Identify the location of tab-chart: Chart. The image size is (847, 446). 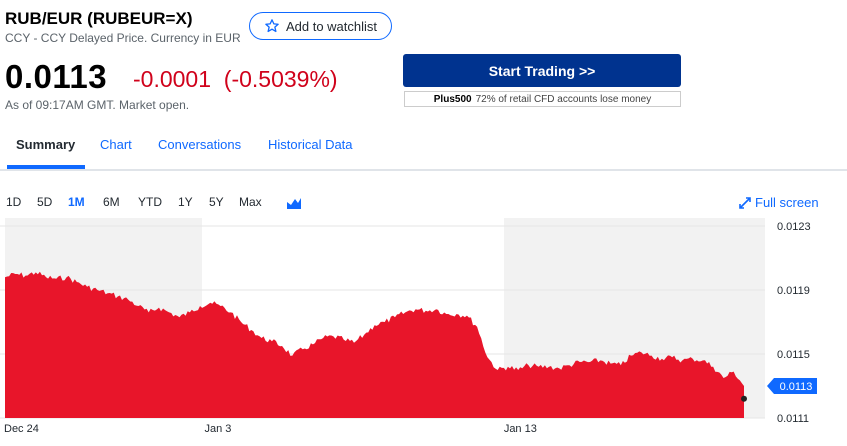
(116, 144).